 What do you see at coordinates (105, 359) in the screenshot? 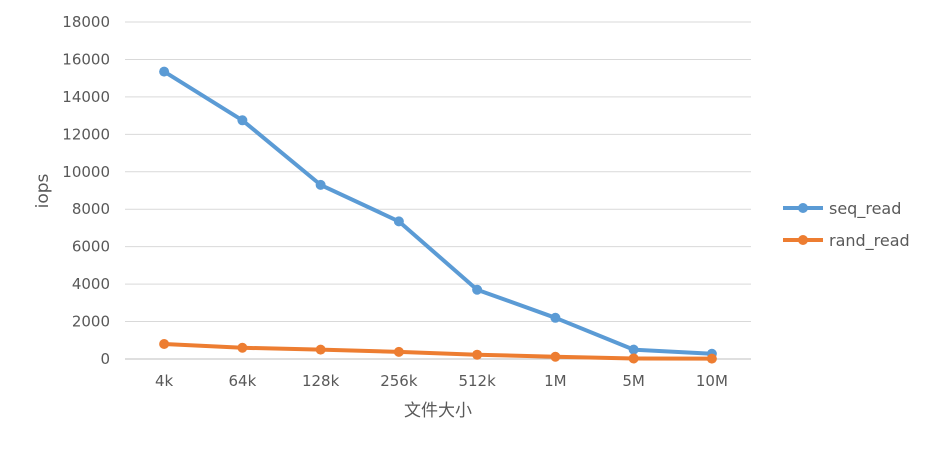
I see `y-tick-label: 0` at bounding box center [105, 359].